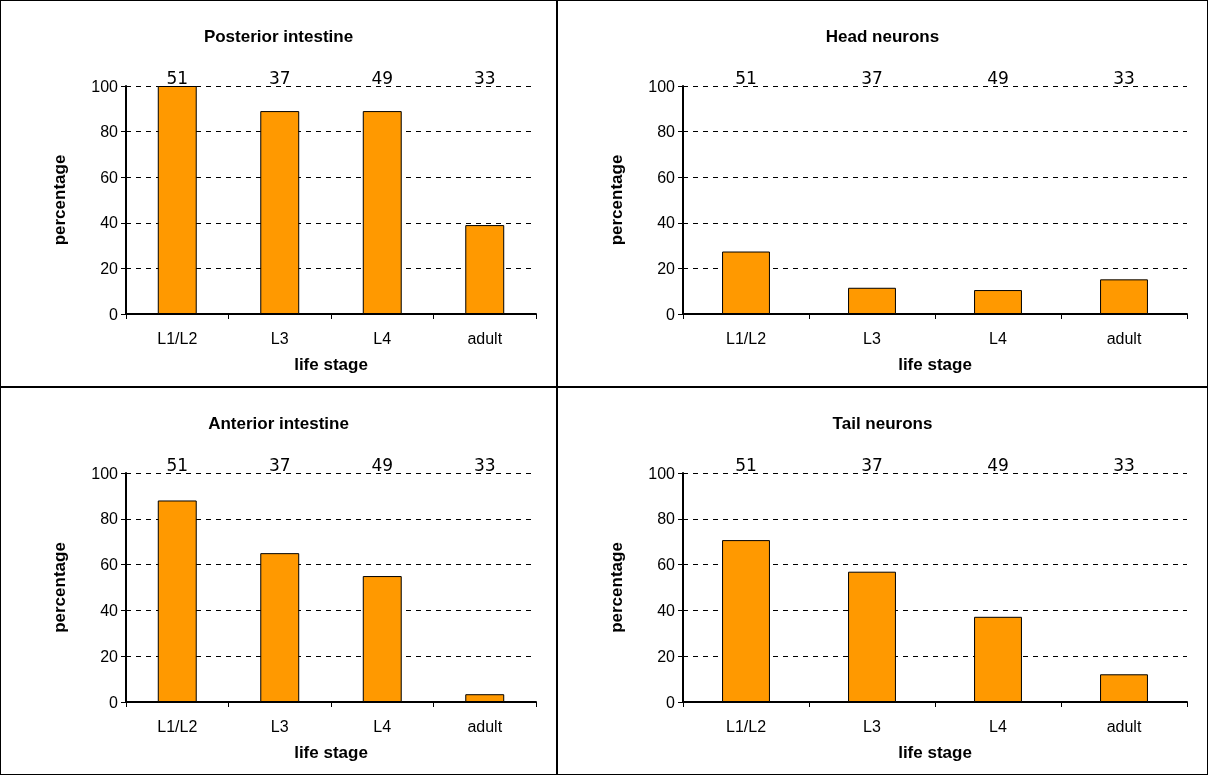  Describe the element at coordinates (882, 423) in the screenshot. I see `chart-title: Tail neurons` at that location.